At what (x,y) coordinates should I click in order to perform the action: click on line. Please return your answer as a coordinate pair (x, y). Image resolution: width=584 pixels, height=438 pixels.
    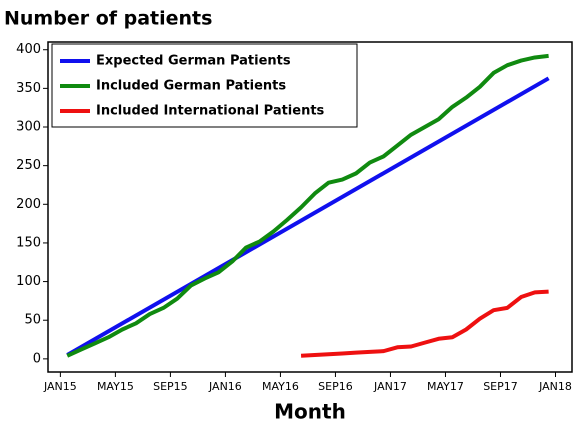
    Looking at the image, I should click on (424, 323).